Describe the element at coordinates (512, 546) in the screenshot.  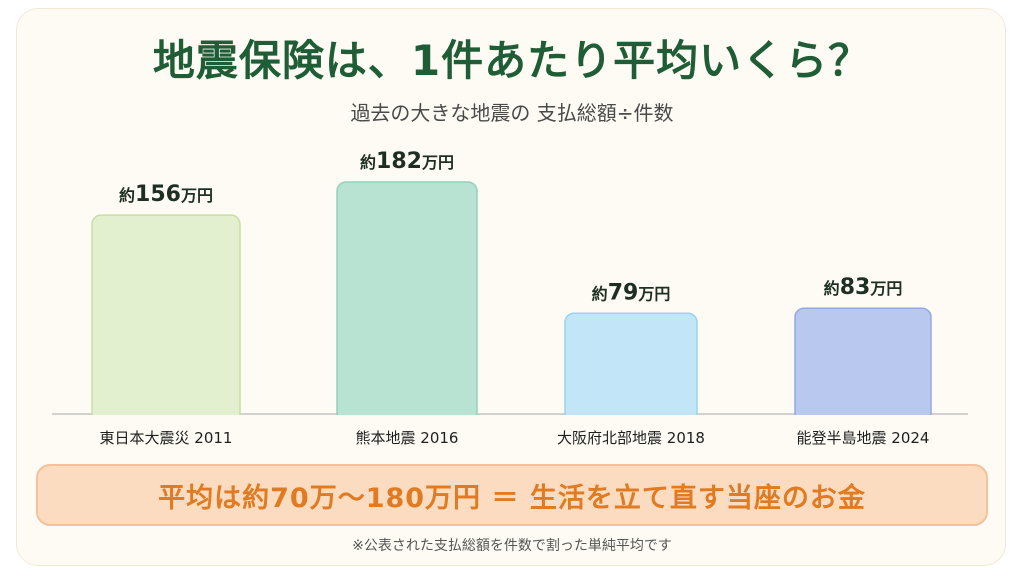
I see `footnote: ※公表された支払総額を件数で割った単純平均です` at that location.